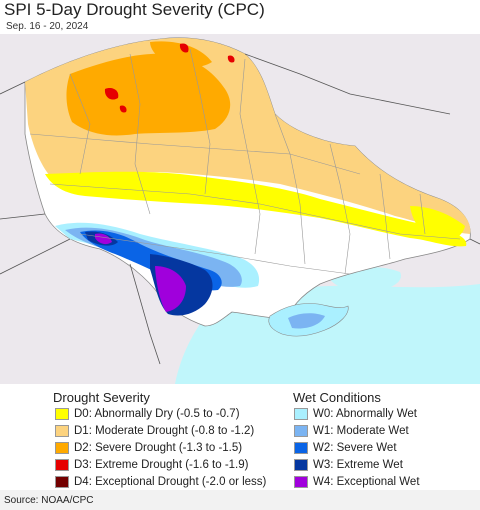  Describe the element at coordinates (170, 481) in the screenshot. I see `legend-label-d4: D4: Exceptional Drought (-2.0 or less)` at that location.